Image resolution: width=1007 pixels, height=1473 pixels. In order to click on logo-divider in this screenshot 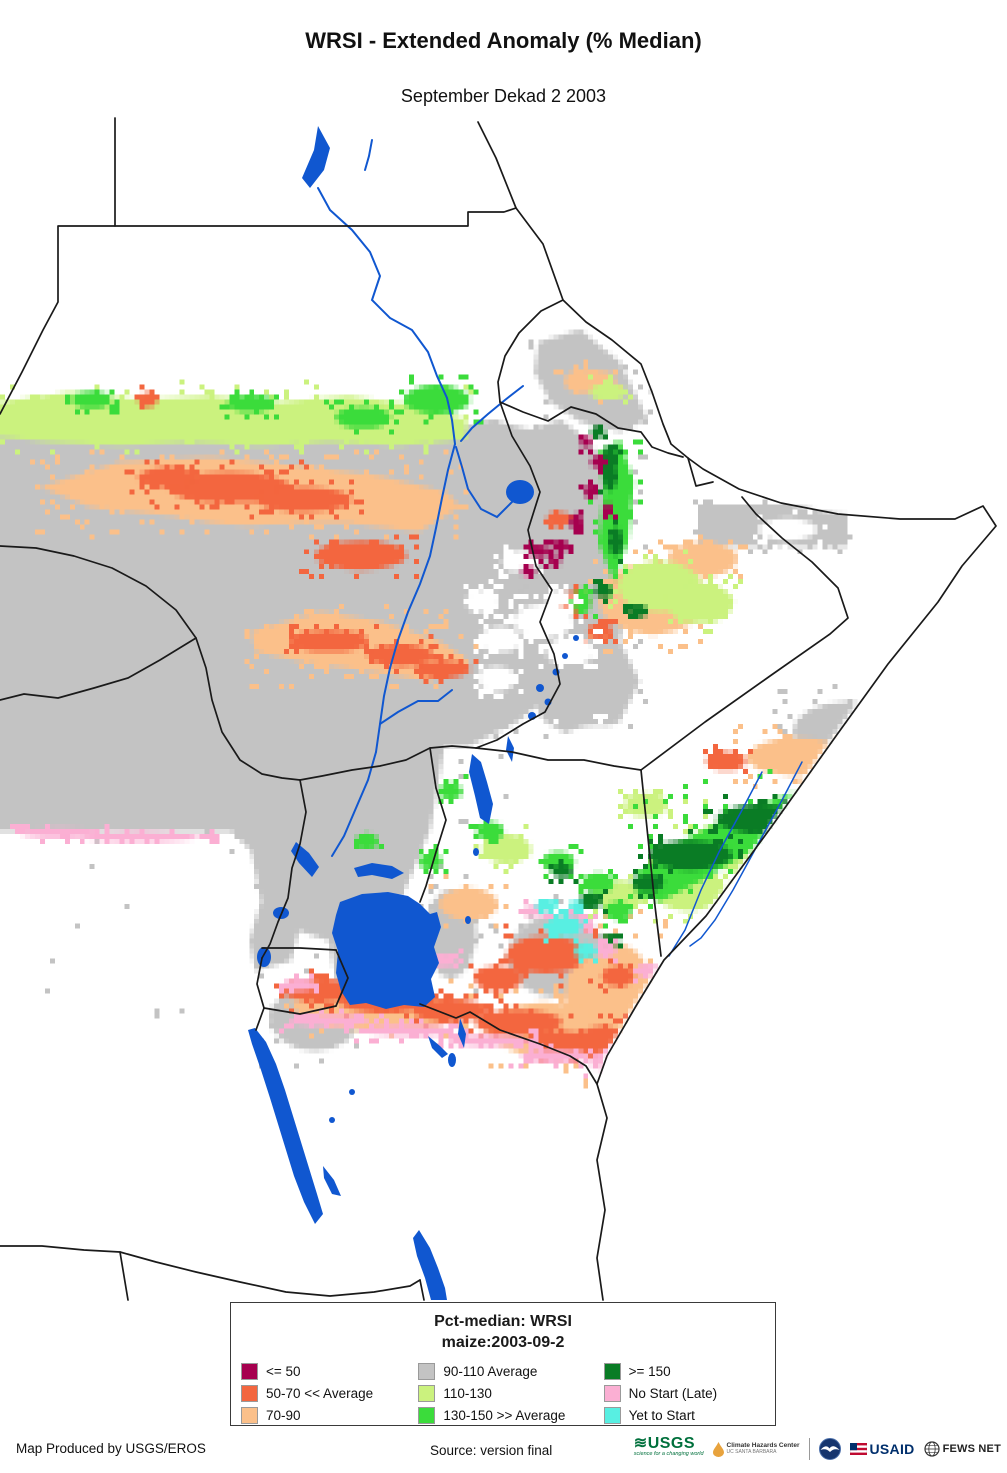, I will do `click(809, 1449)`.